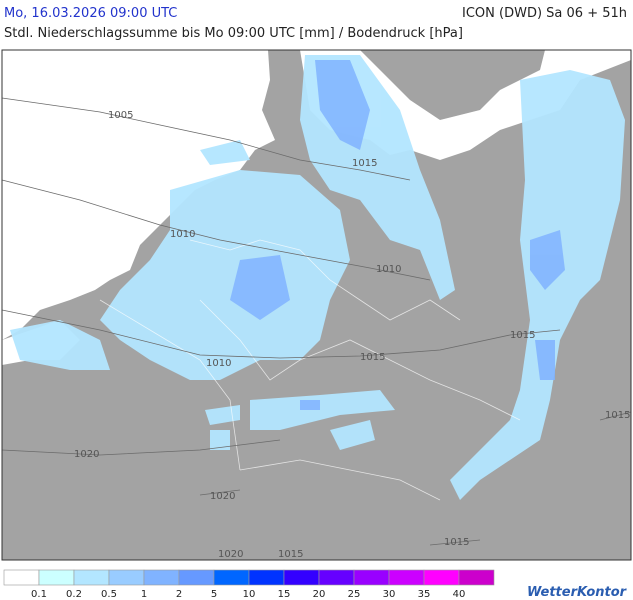 The width and height of the screenshot is (633, 600). Describe the element at coordinates (214, 594) in the screenshot. I see `legend-label: 5` at that location.